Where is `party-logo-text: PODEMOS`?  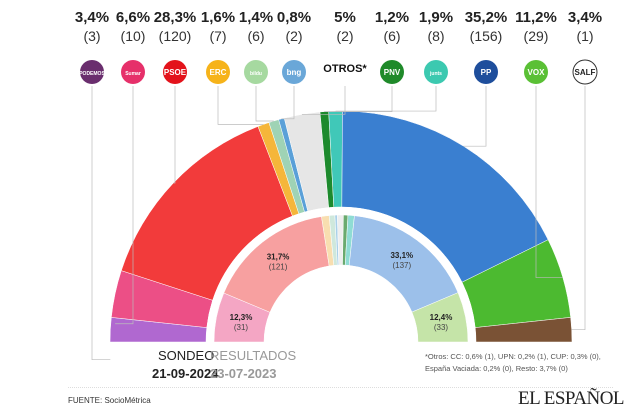
party-logo-text: PODEMOS is located at coordinates (92, 74).